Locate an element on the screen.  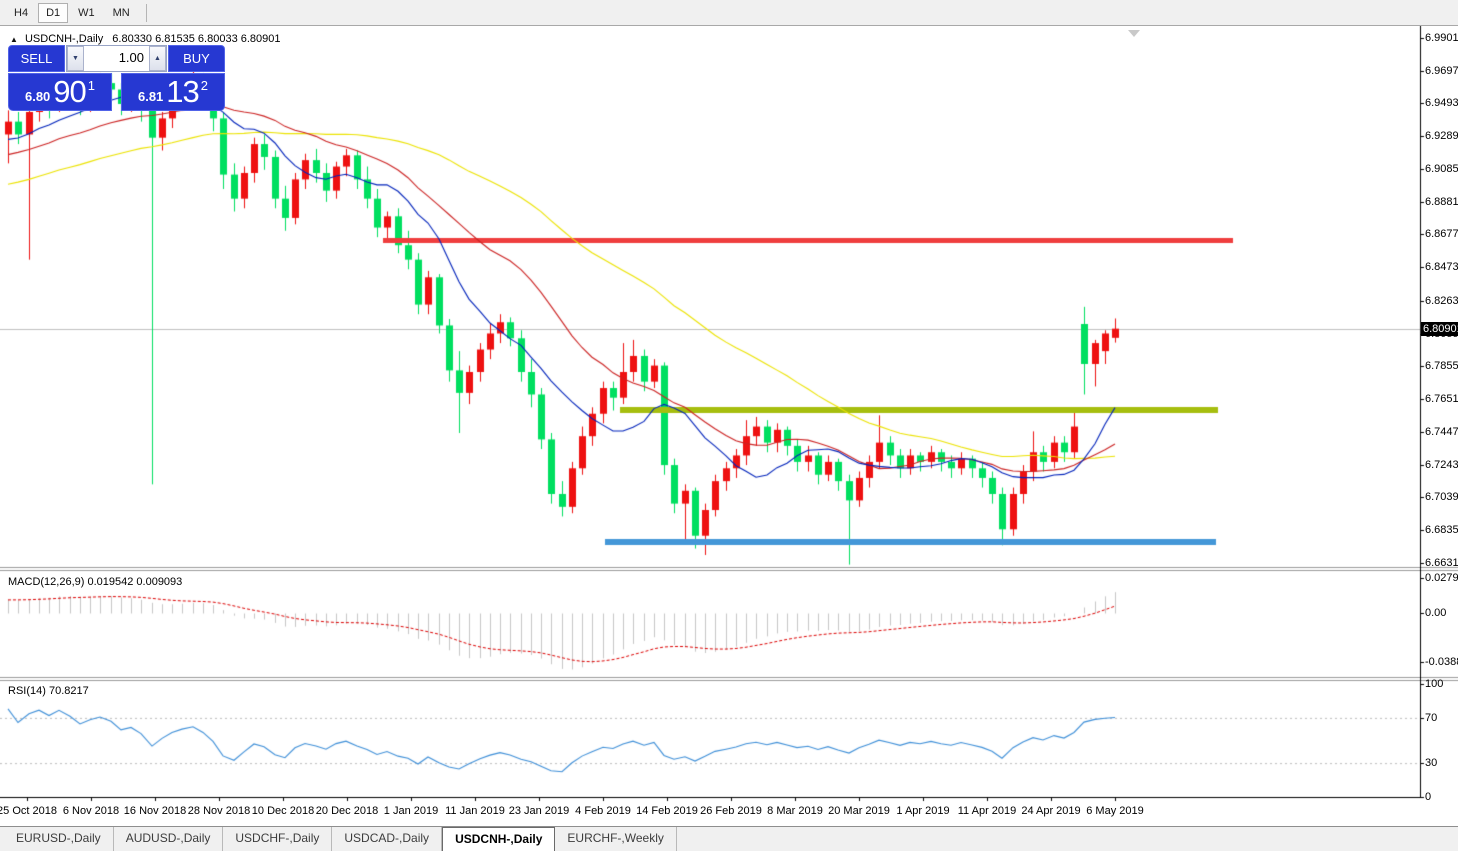
macd-axis-label: 0.00 is located at coordinates (1436, 613).